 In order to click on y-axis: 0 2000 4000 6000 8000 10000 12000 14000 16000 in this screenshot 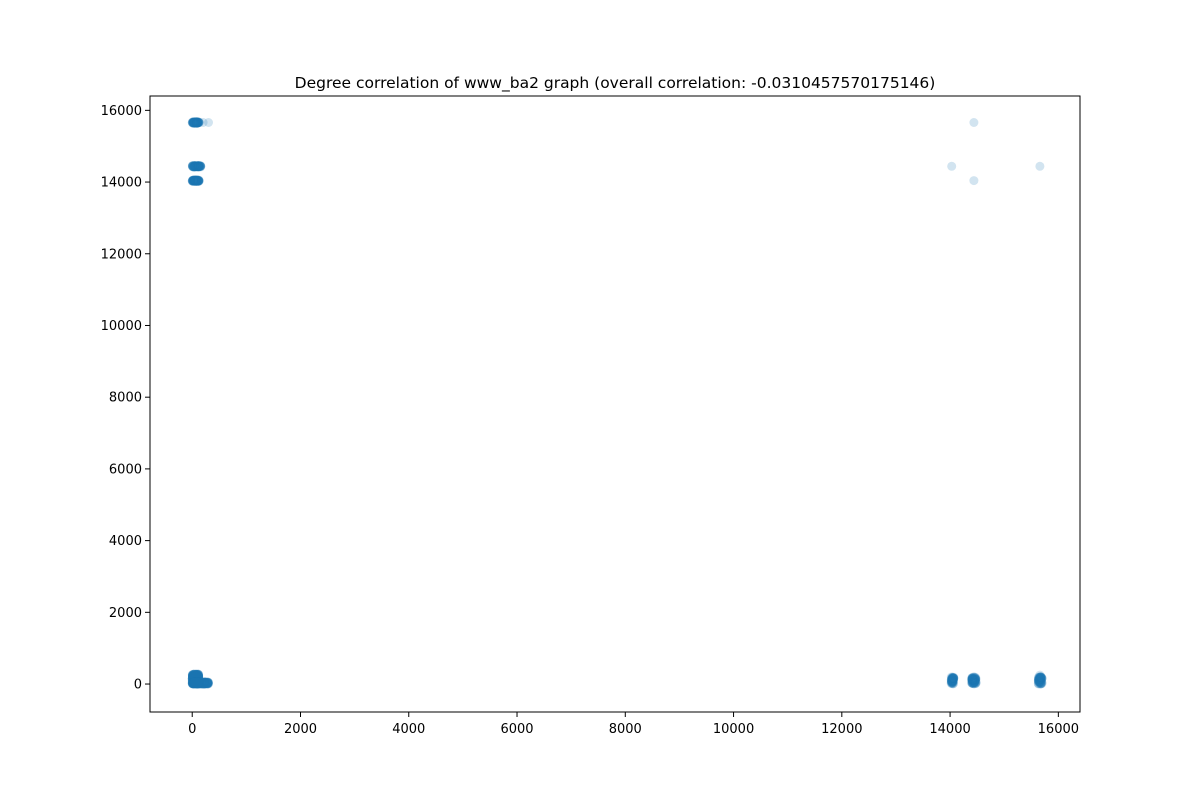, I will do `click(125, 398)`.